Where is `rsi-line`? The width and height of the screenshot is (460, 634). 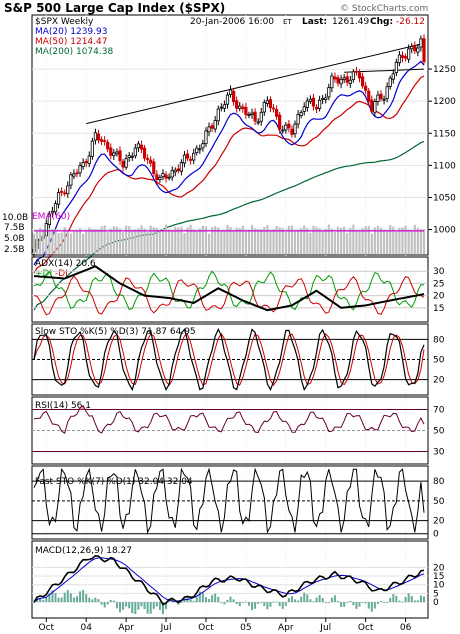
rsi-line is located at coordinates (229, 419).